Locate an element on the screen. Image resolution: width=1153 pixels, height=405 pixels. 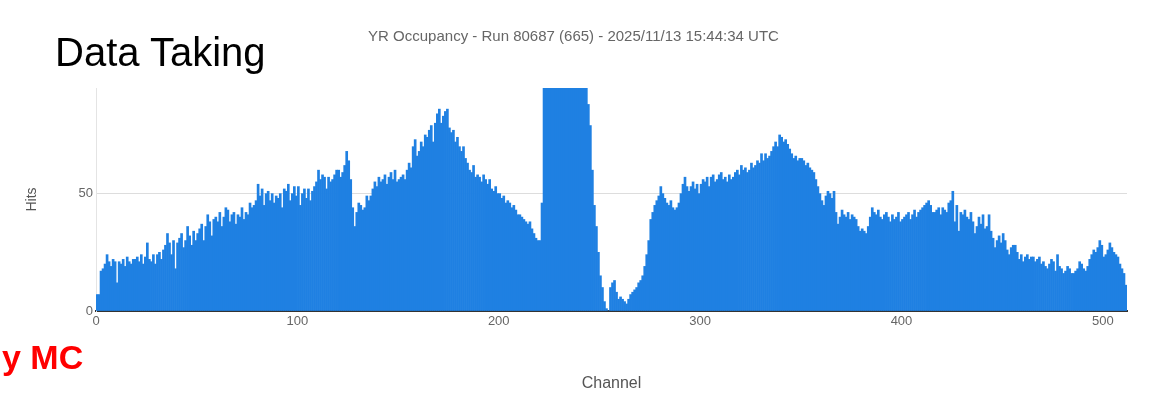
y-tick-label: 50 is located at coordinates (85, 193).